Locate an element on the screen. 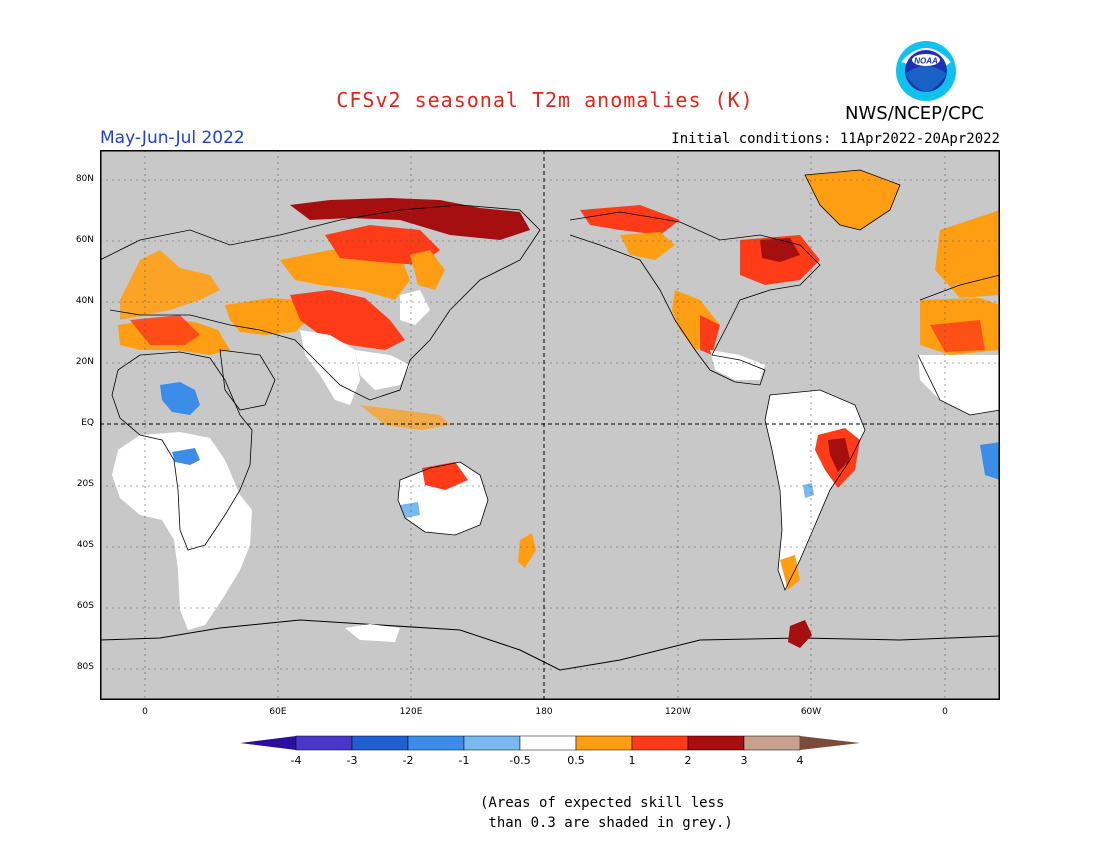 This screenshot has width=1100, height=850. lon-label: 60W is located at coordinates (811, 712).